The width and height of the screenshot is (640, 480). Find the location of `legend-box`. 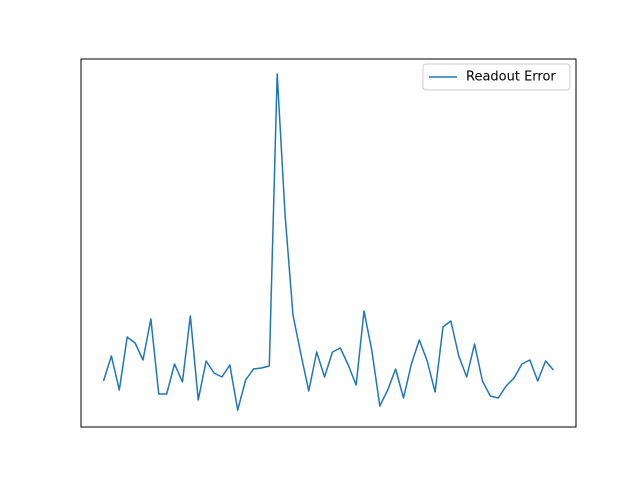

legend-box is located at coordinates (496, 77).